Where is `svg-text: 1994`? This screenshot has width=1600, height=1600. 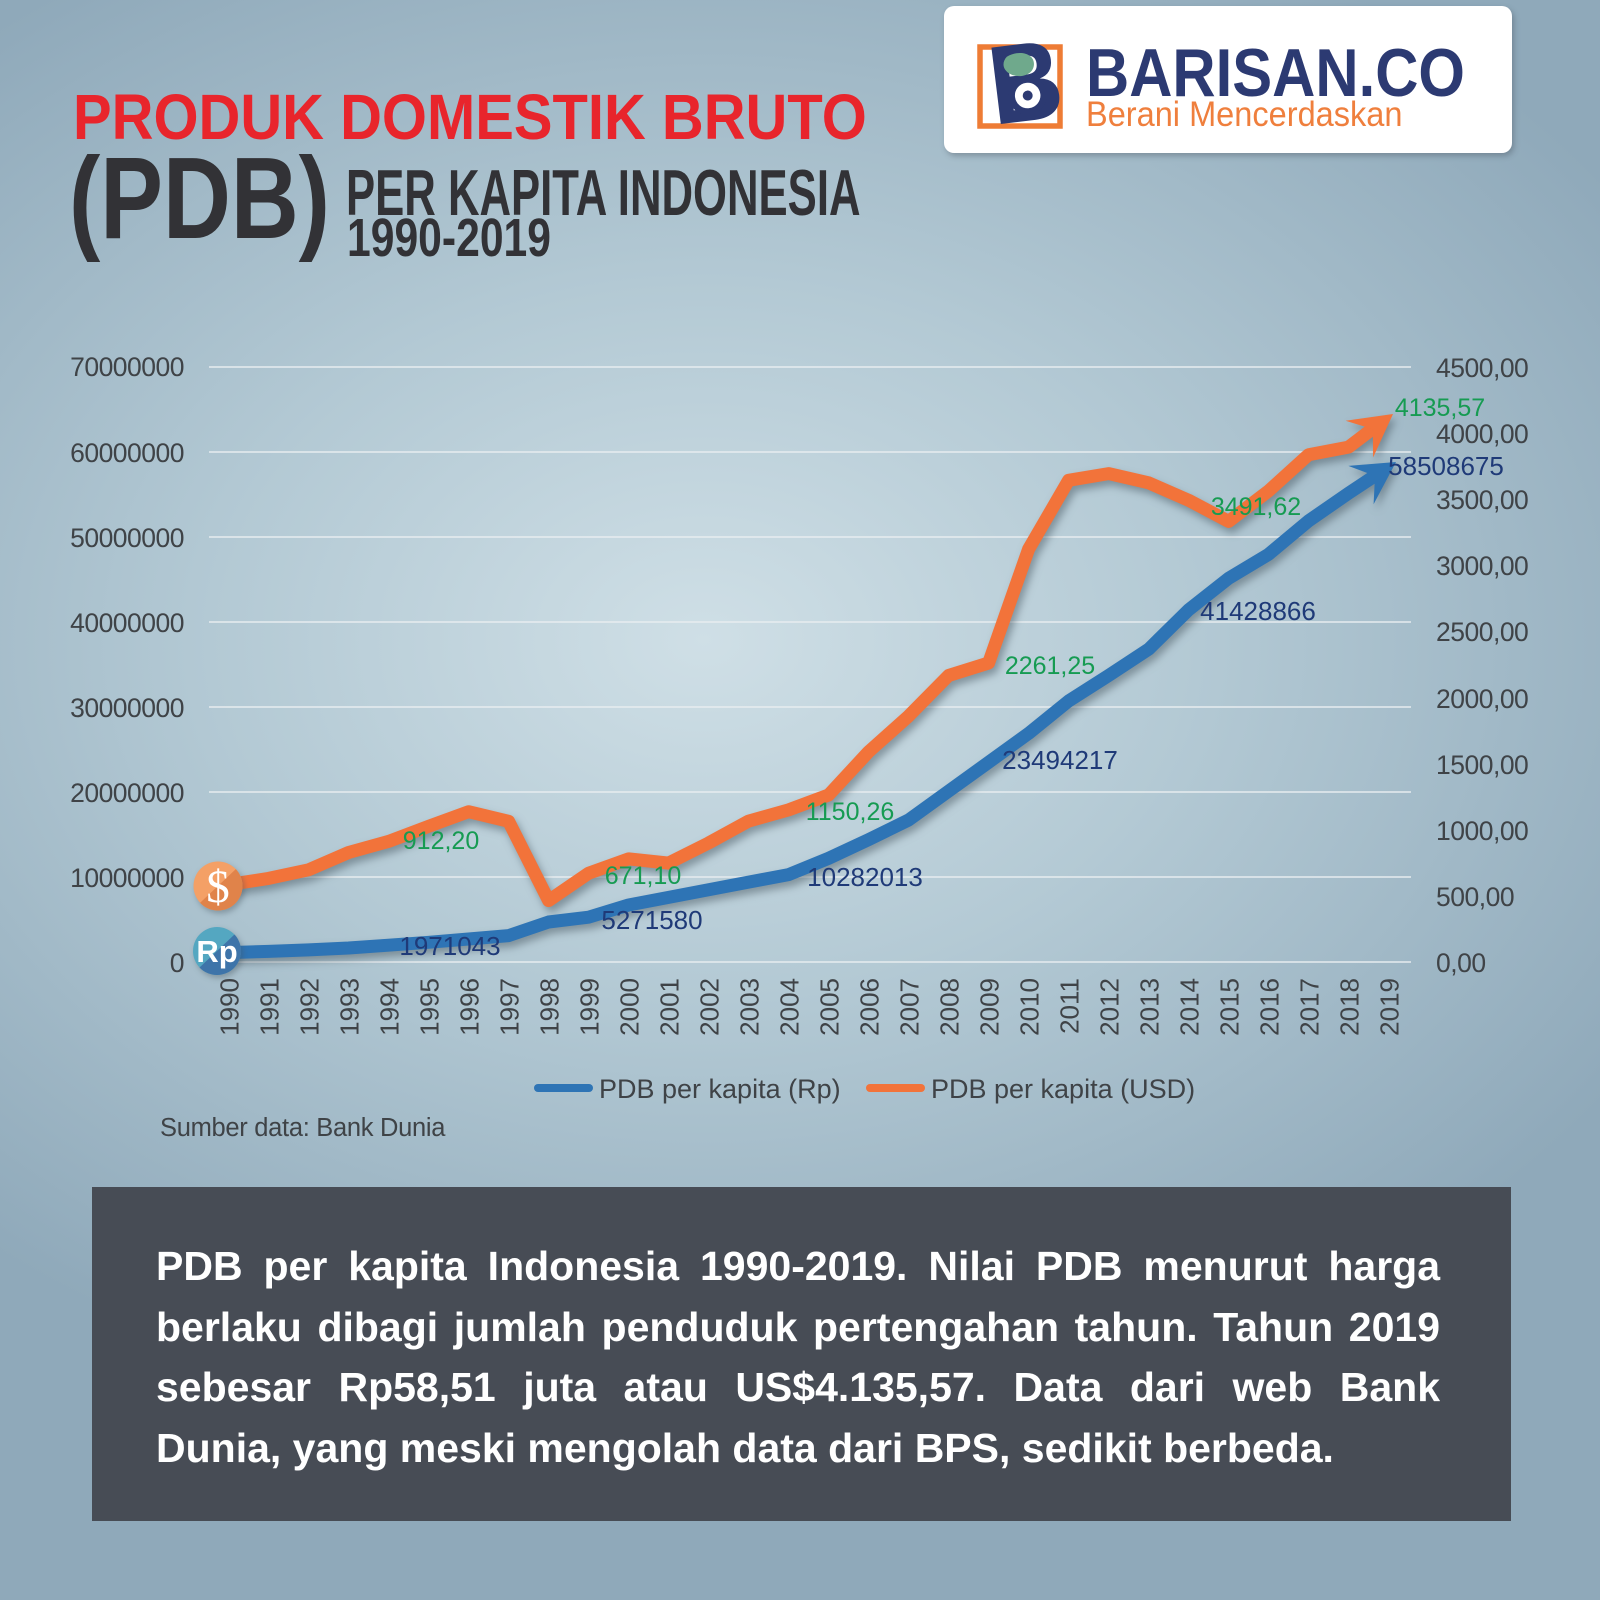
svg-text: 1994 is located at coordinates (390, 1007).